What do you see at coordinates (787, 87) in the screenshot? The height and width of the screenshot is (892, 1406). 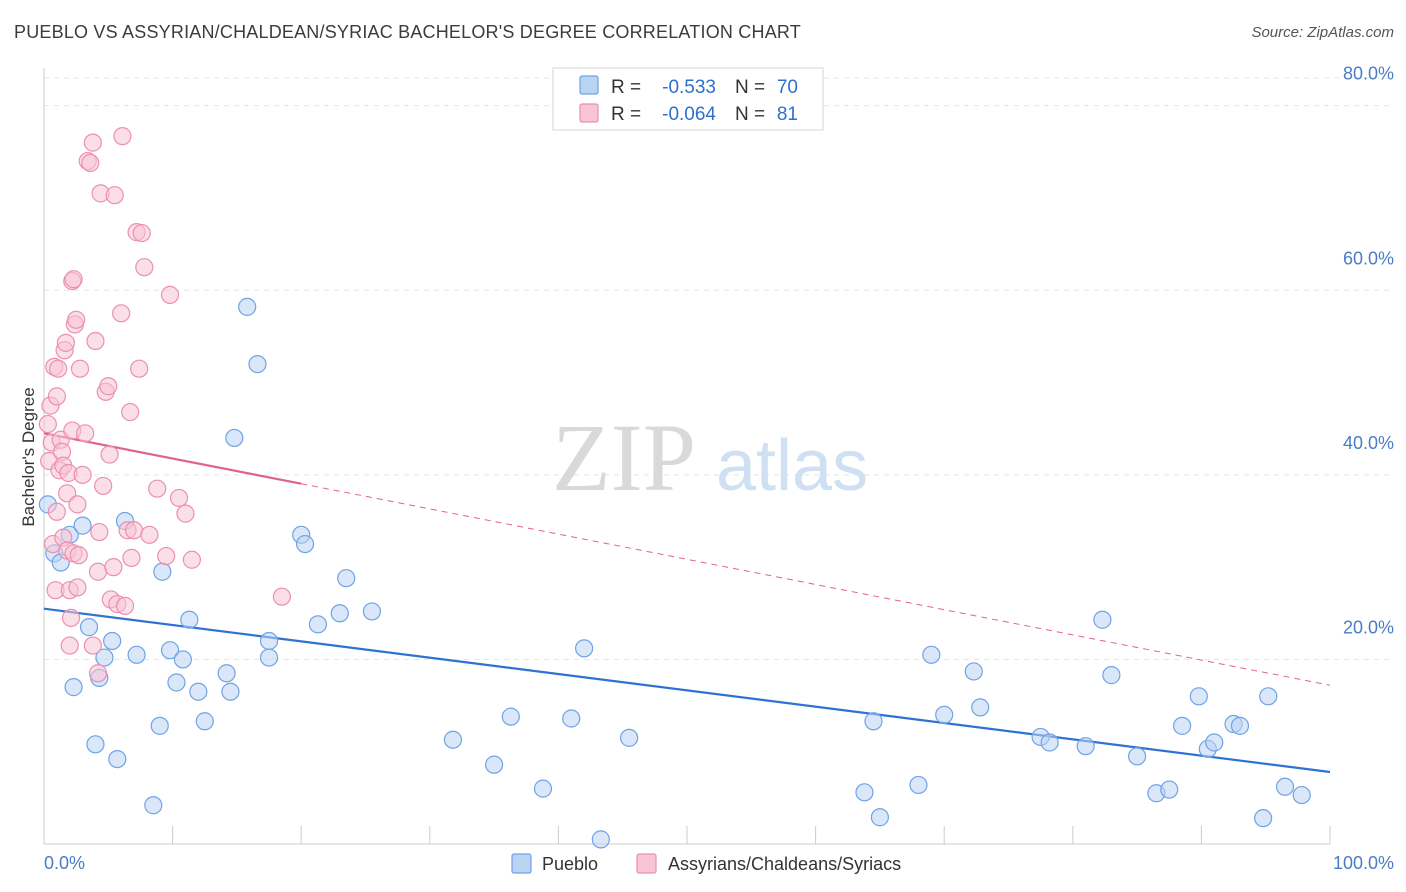 I see `legend-n-value-pueblo: 70` at bounding box center [787, 87].